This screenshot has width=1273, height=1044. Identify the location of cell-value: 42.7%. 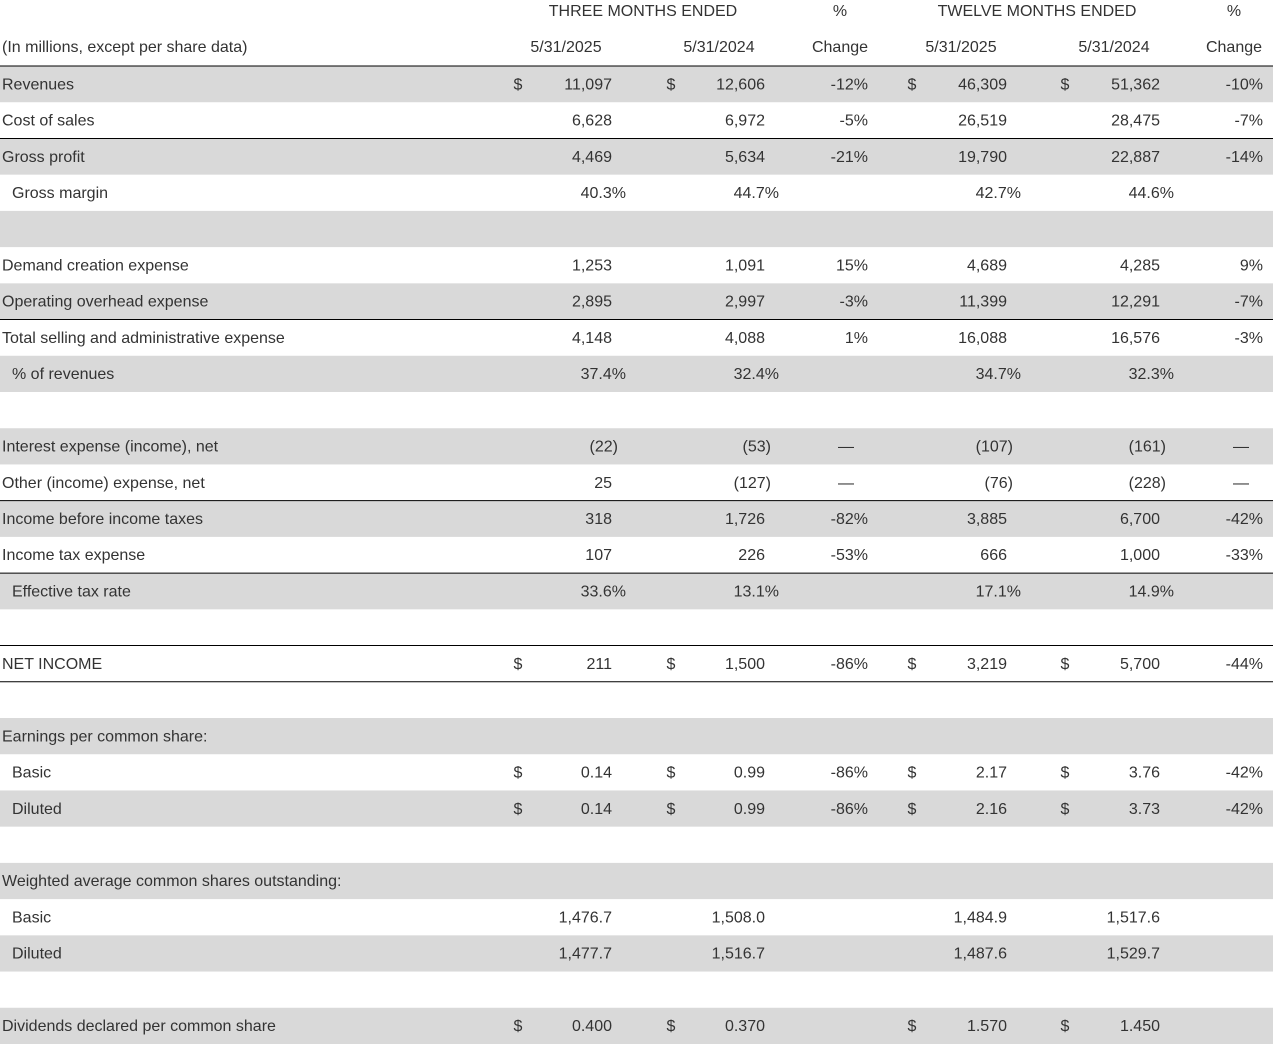
(998, 193).